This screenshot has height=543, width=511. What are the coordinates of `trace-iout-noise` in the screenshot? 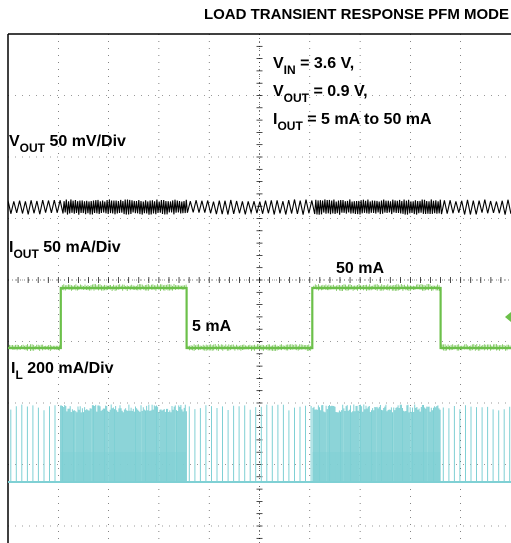 It's located at (260, 317).